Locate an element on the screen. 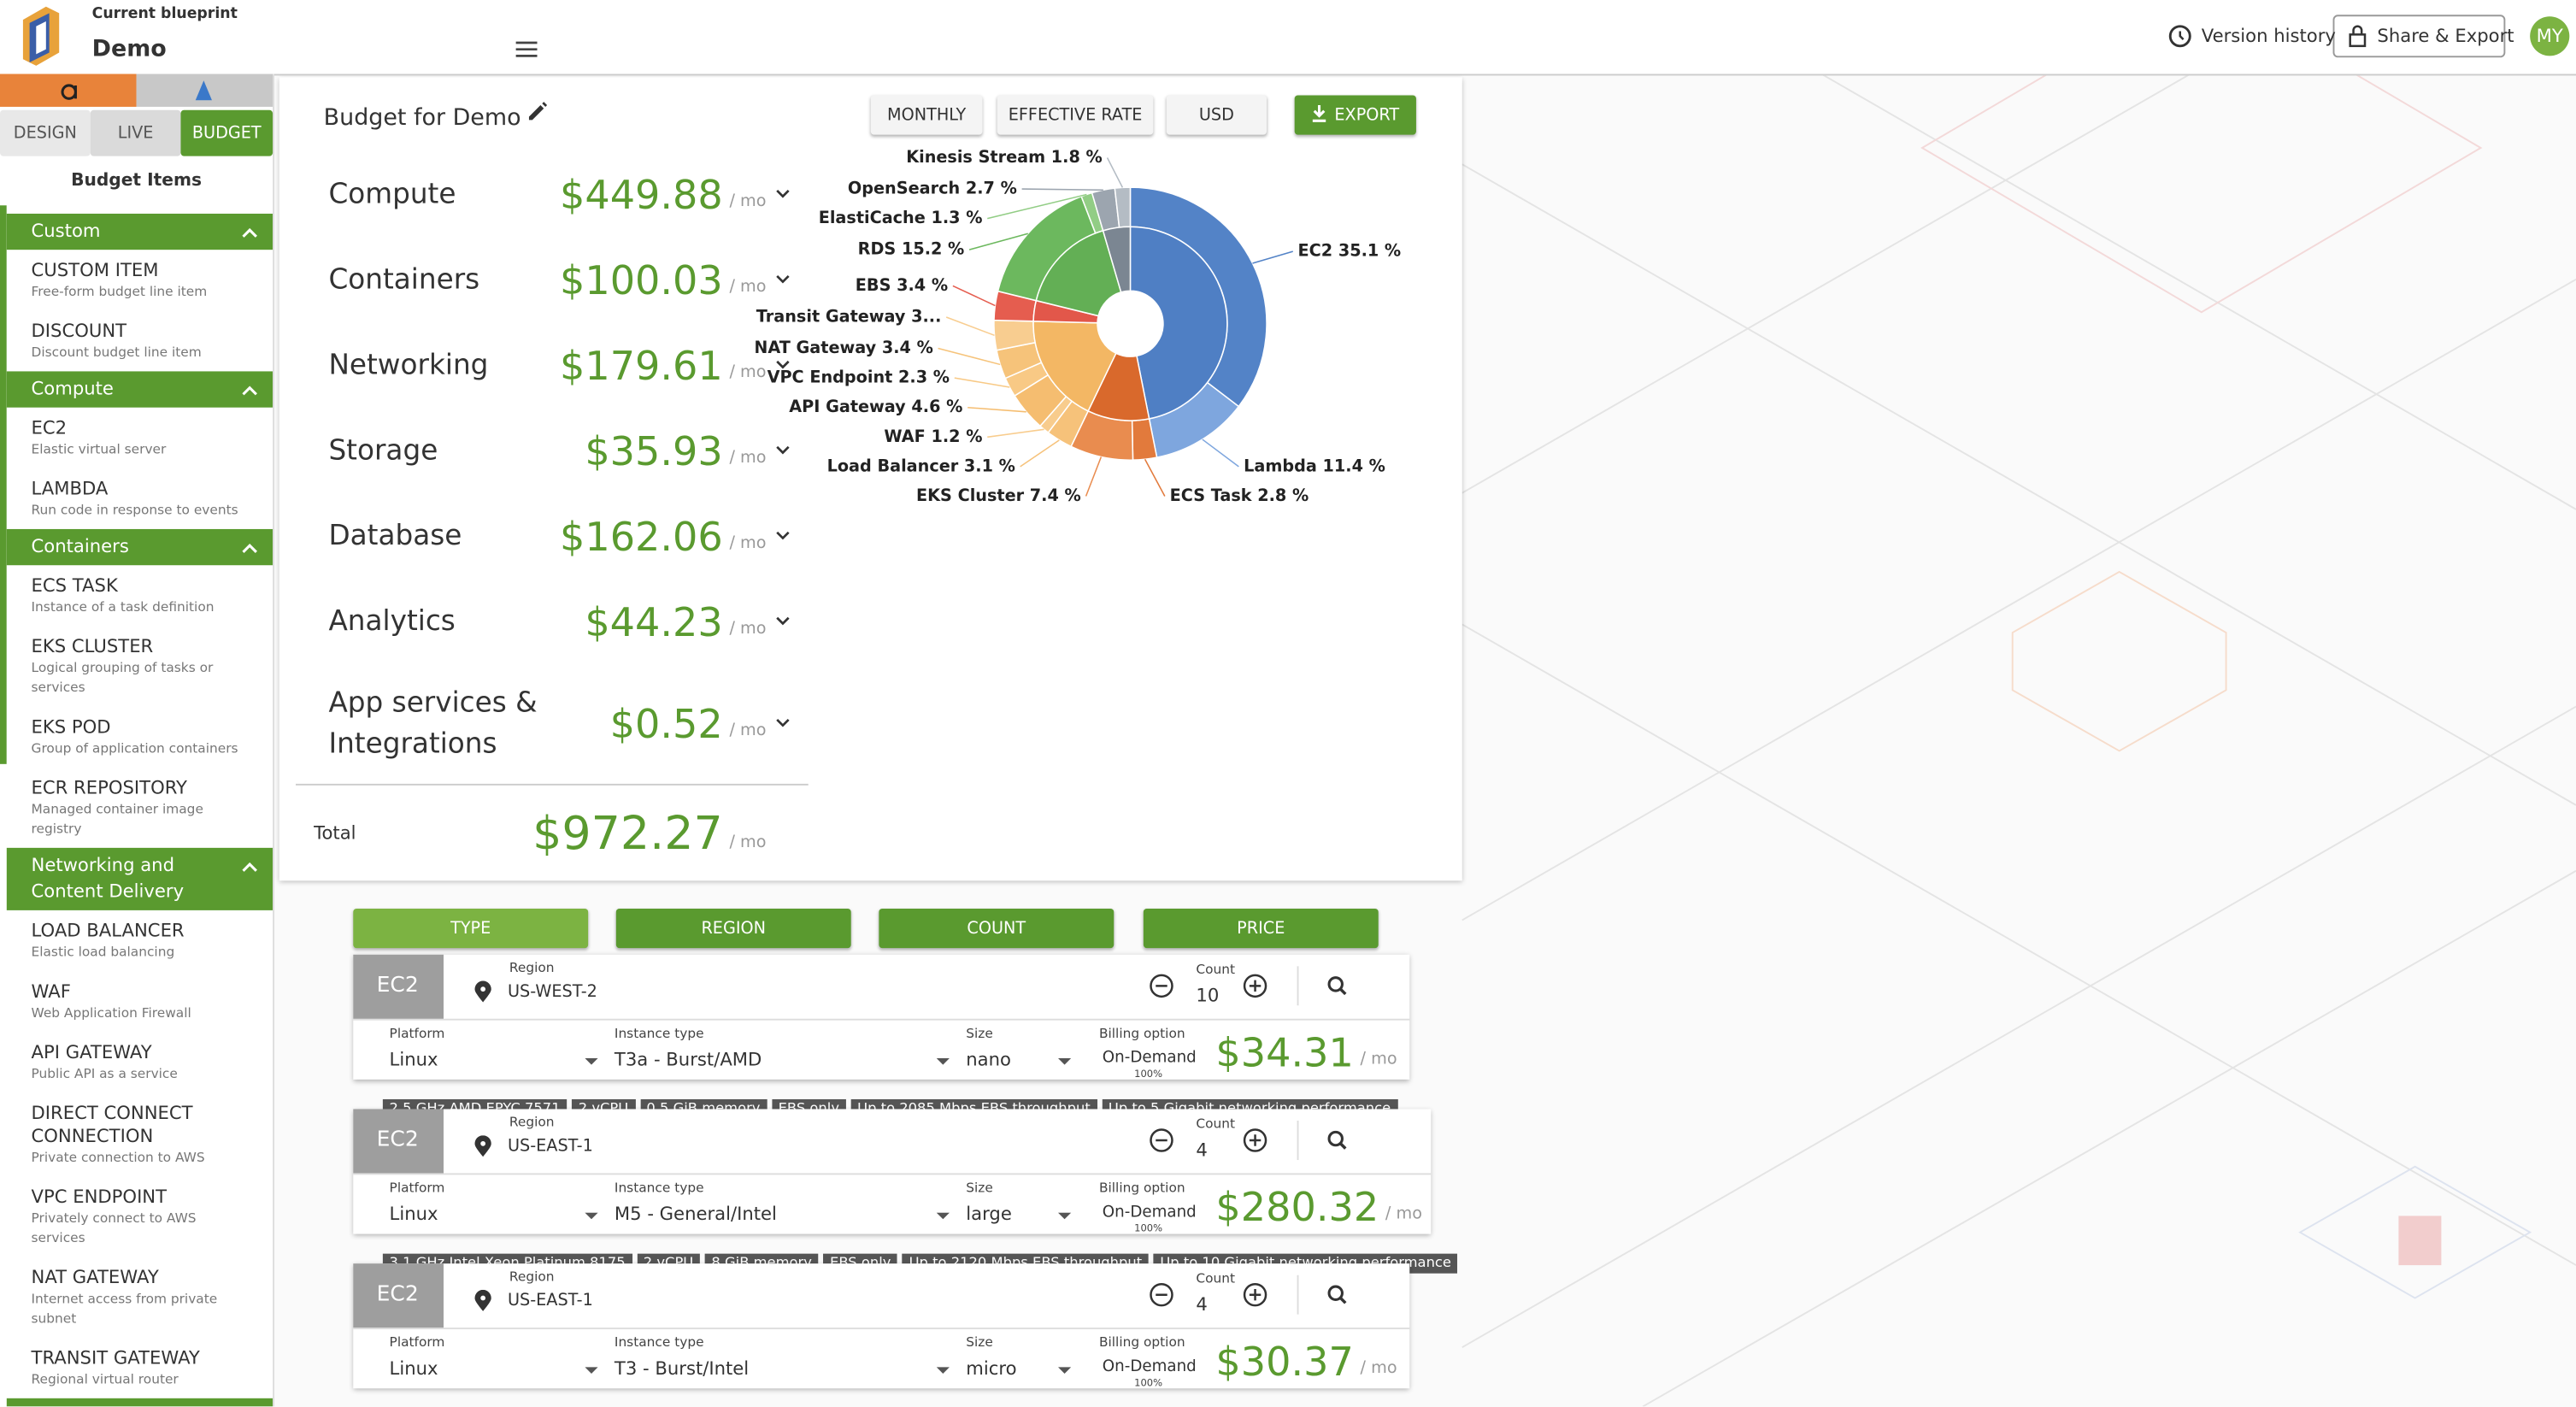 The image size is (2576, 1407). slice-label: ElastiCache 1.3 % is located at coordinates (901, 217).